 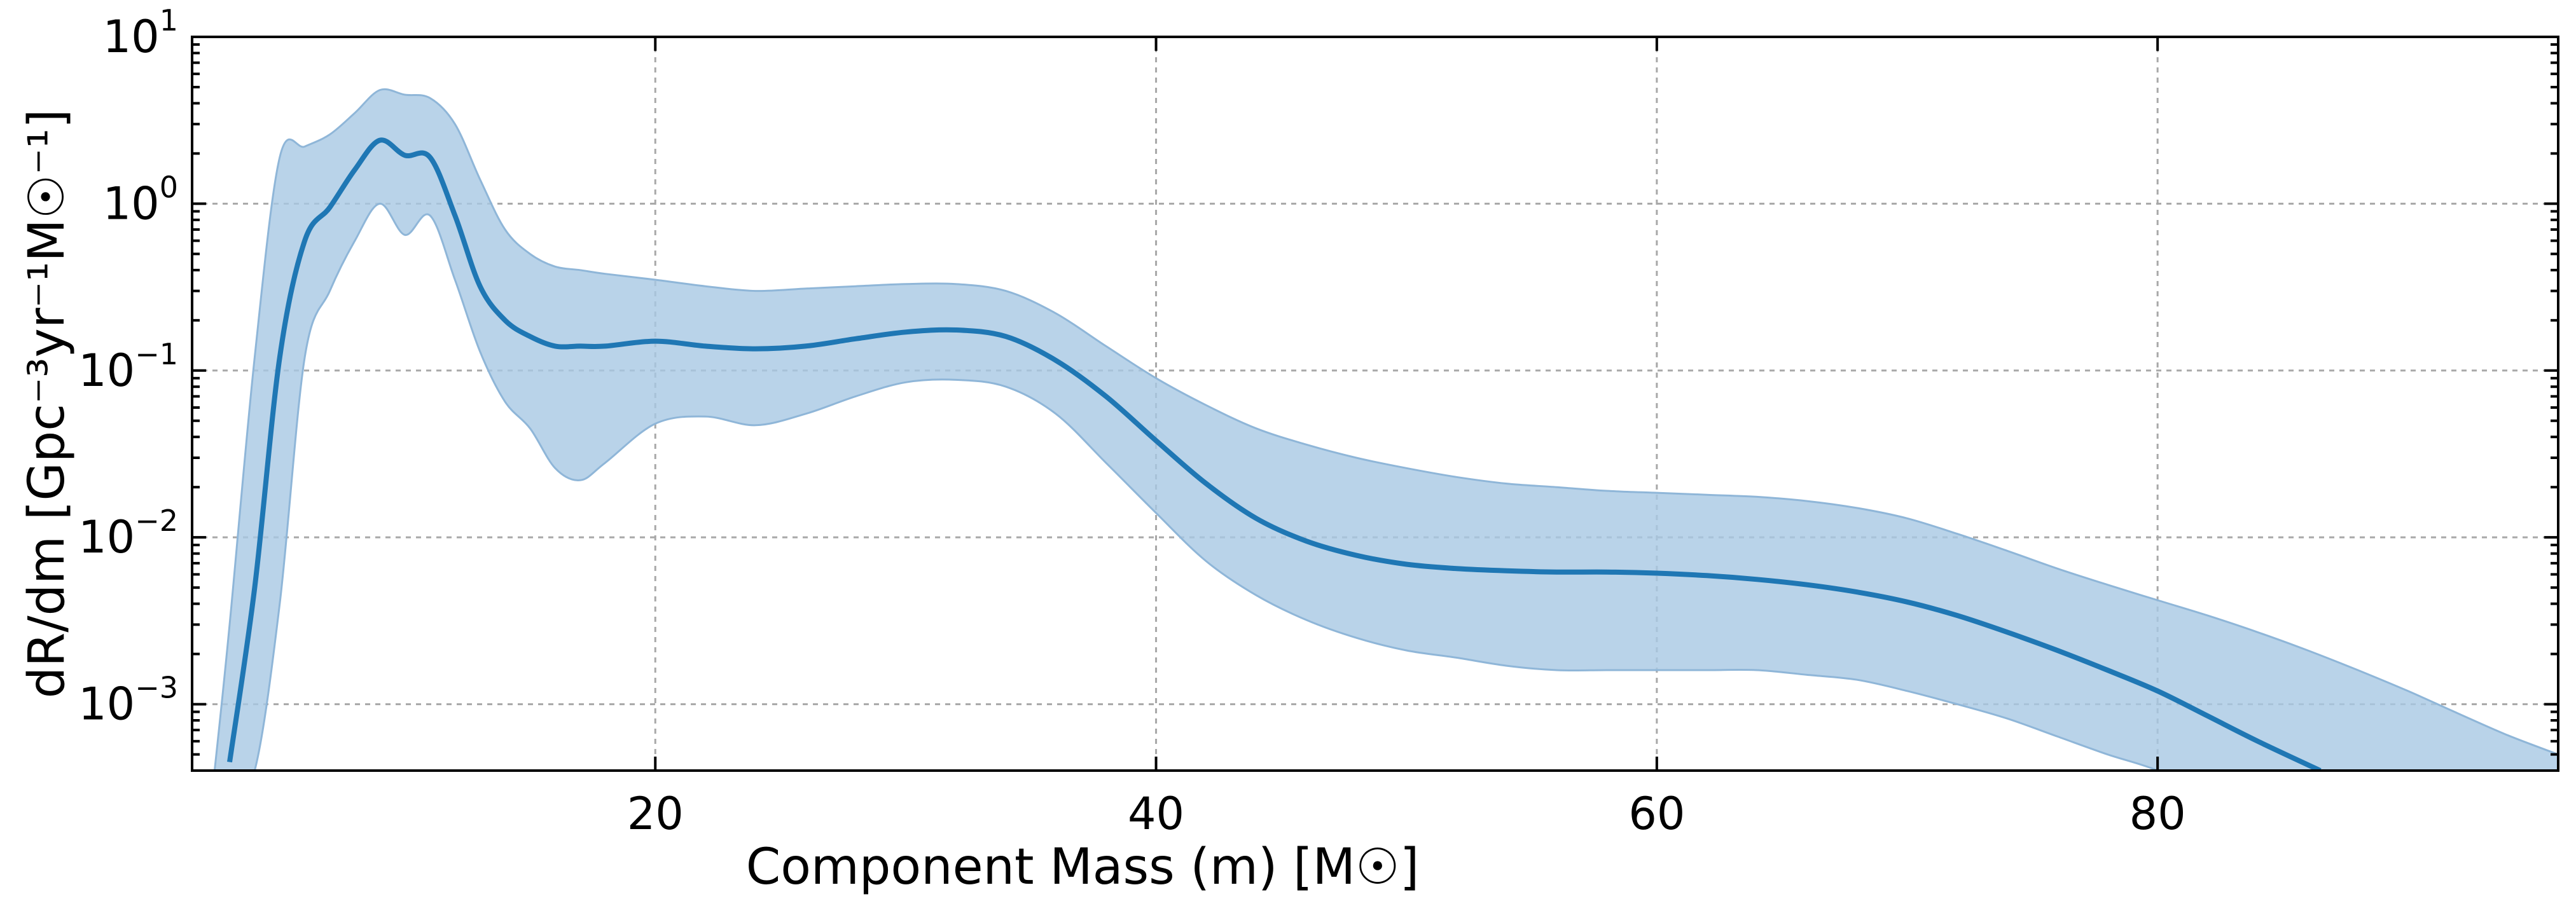 I want to click on y-tick-label: 10⁻¹, so click(x=128, y=367).